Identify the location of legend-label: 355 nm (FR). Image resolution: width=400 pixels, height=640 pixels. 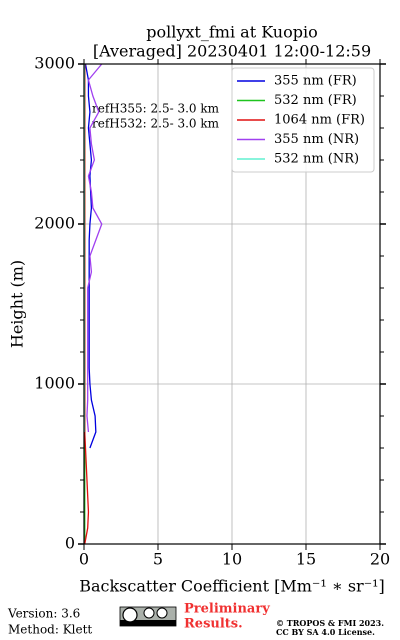
(315, 81).